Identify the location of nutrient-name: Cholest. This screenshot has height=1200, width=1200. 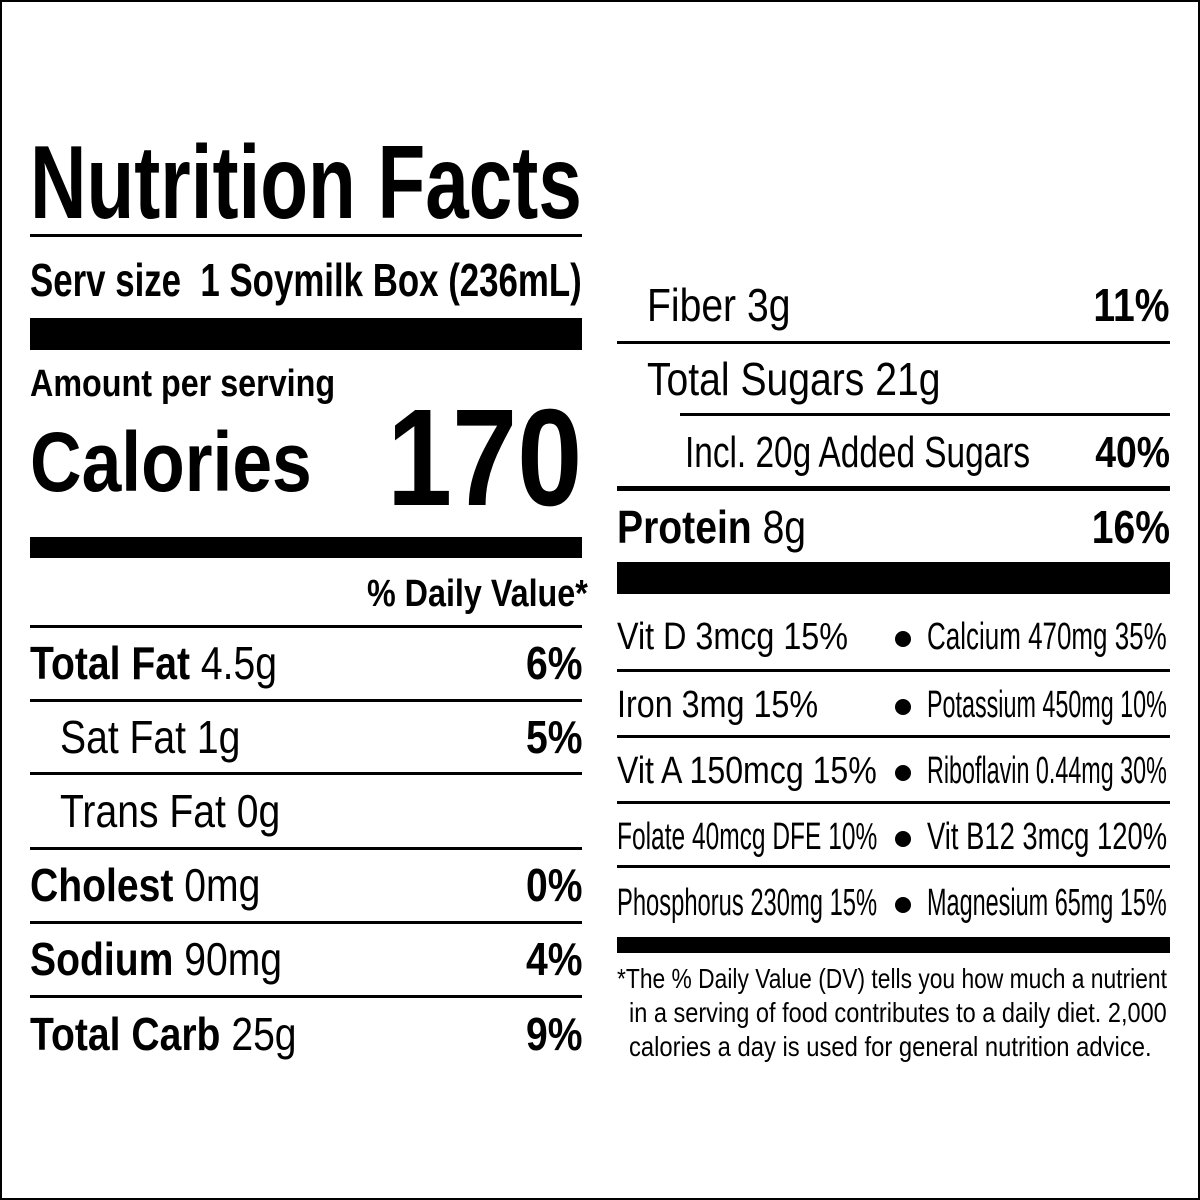
(102, 885).